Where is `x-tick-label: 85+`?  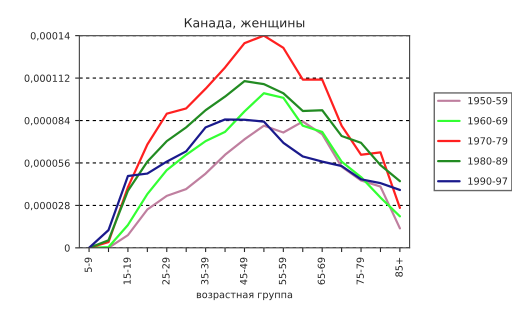
x-tick-label: 85+ is located at coordinates (399, 267).